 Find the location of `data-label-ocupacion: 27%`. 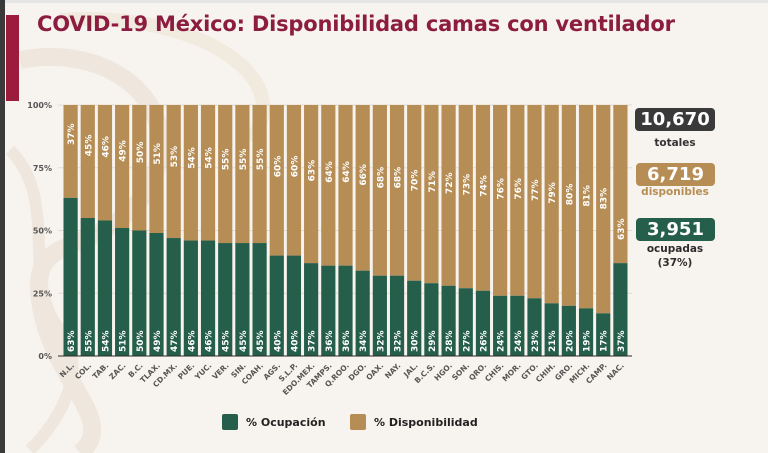

data-label-ocupacion: 27% is located at coordinates (467, 341).